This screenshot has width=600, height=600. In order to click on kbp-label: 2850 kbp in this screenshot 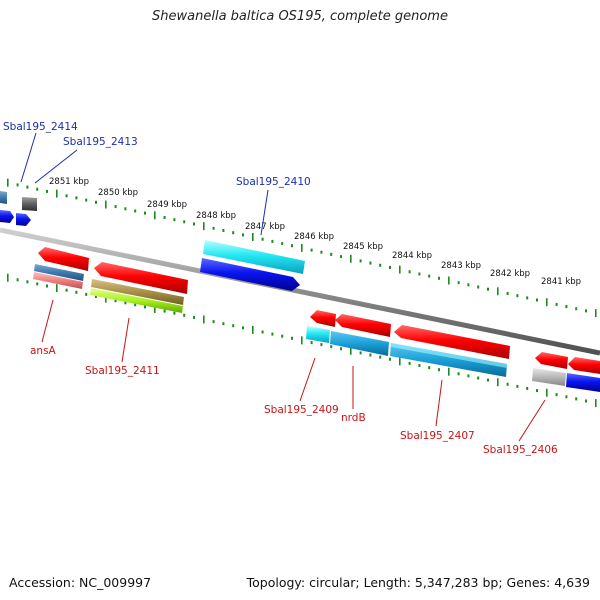, I will do `click(118, 193)`.